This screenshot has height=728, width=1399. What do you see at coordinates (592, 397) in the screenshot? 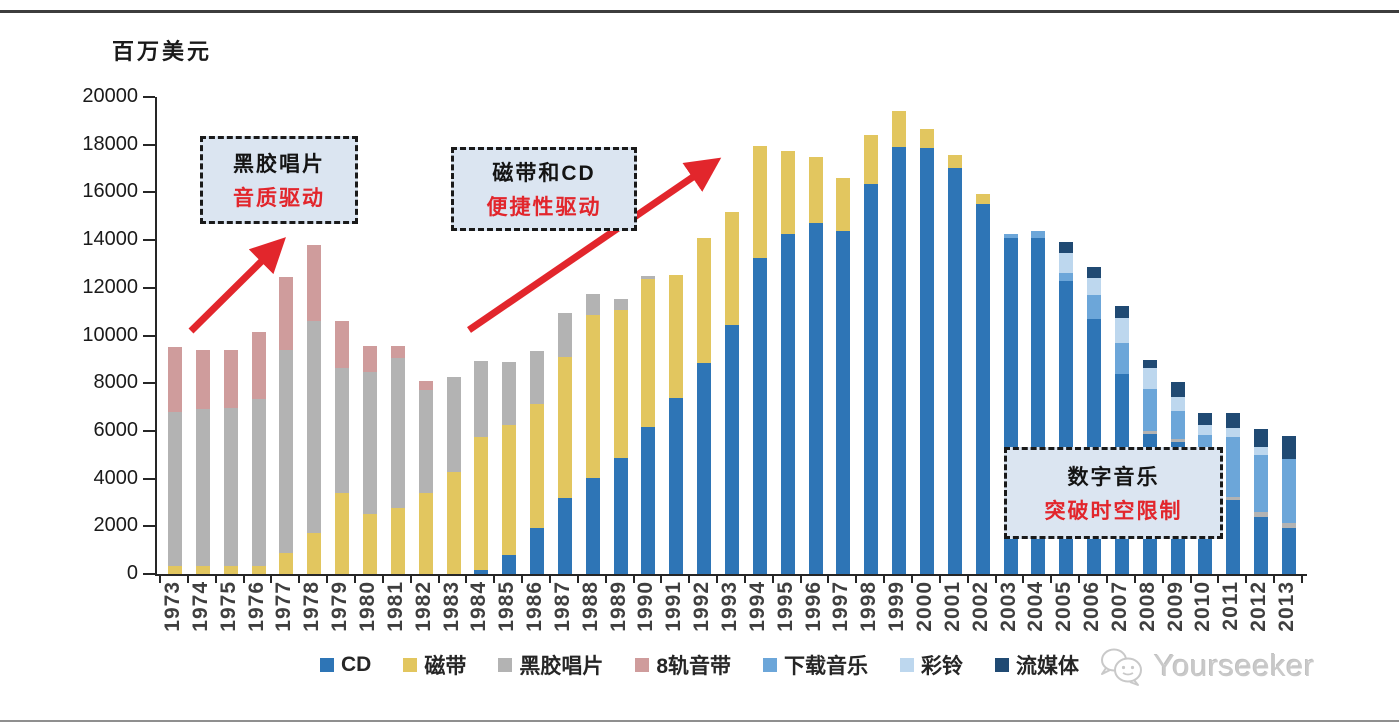
I see `bar-1988-磁带` at bounding box center [592, 397].